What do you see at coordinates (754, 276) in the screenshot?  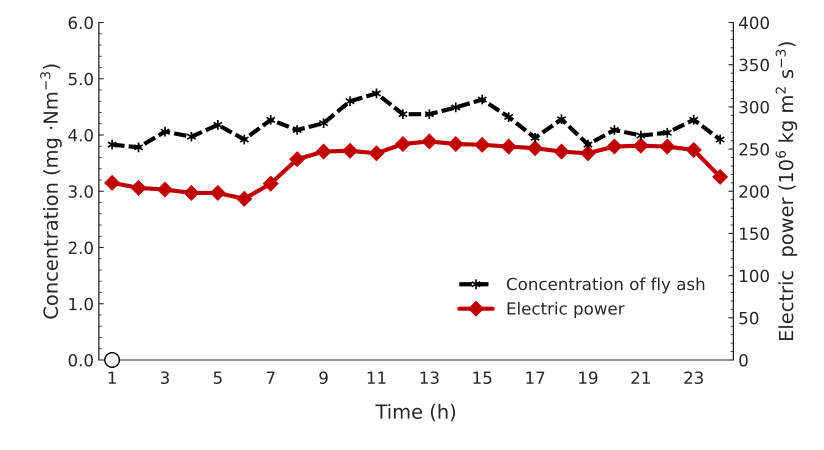 I see `y2-tick-label: 100` at bounding box center [754, 276].